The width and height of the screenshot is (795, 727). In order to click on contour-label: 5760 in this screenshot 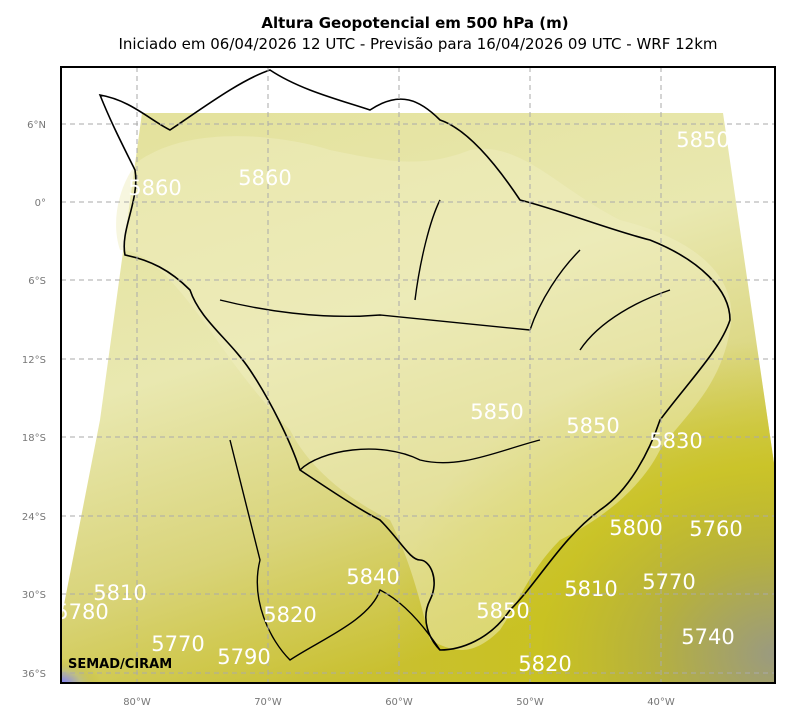, I will do `click(715, 529)`.